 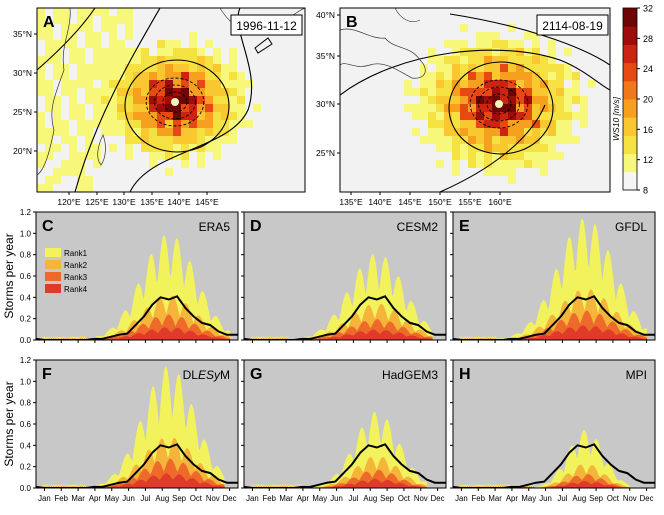 What do you see at coordinates (579, 498) in the screenshot?
I see `x-tick-label: Aug` at bounding box center [579, 498].